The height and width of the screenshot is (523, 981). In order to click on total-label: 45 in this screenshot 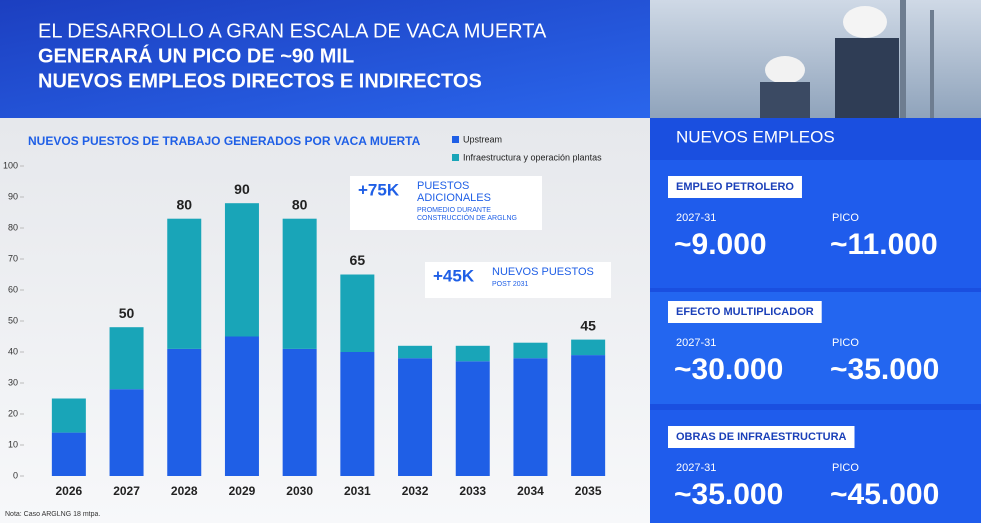, I will do `click(588, 325)`.